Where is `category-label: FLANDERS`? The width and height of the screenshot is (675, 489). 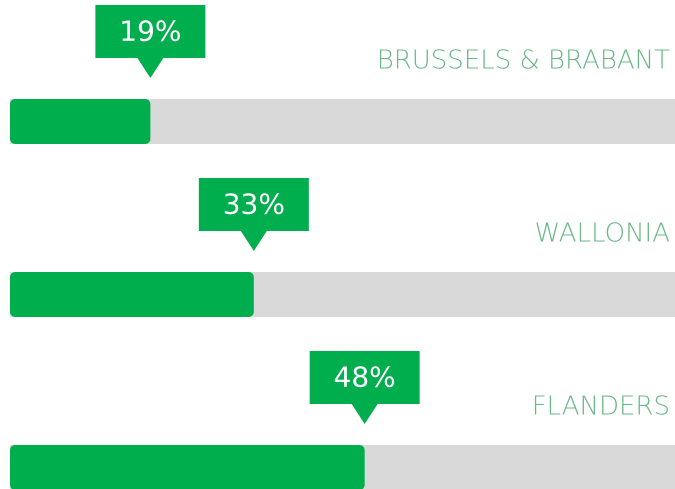
category-label: FLANDERS is located at coordinates (601, 407).